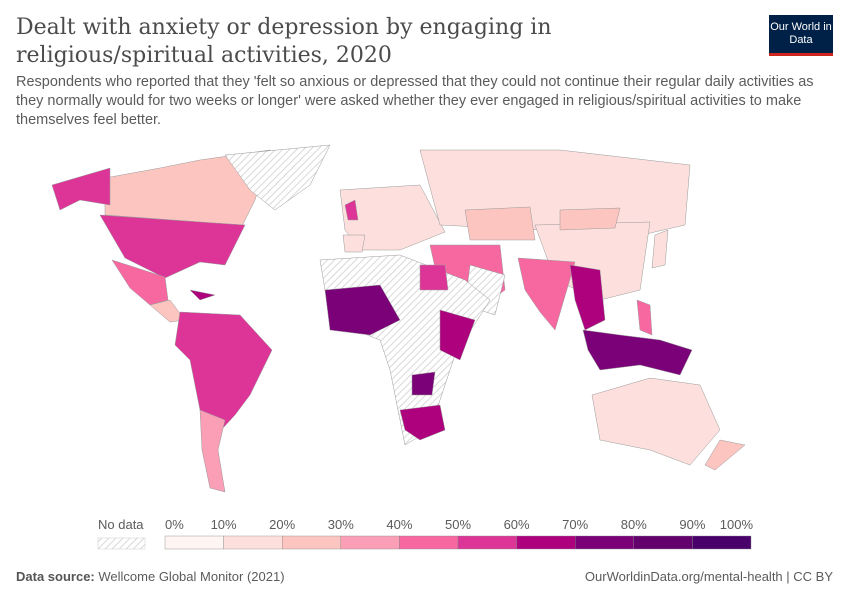 This screenshot has width=850, height=600. Describe the element at coordinates (354, 243) in the screenshot. I see `region-iberia` at that location.